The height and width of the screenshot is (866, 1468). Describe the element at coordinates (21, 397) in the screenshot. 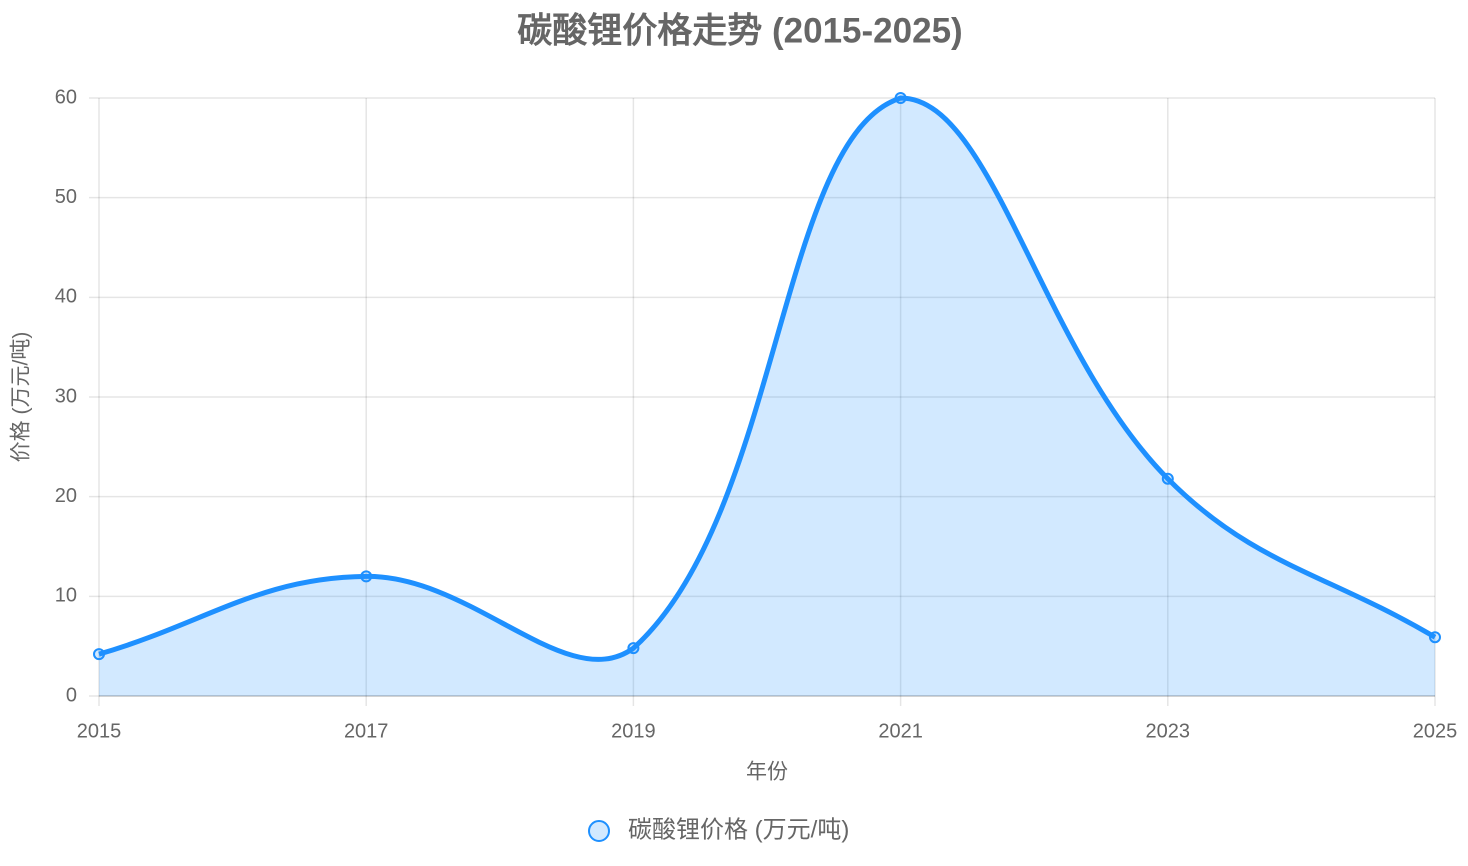

I see `y-axis-title: 价格 (万元/吨)` at that location.